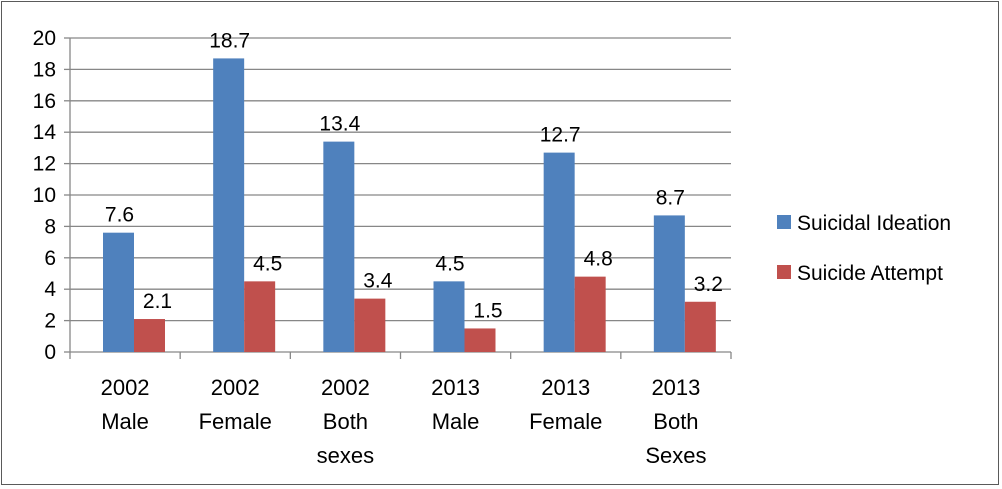 This screenshot has width=1002, height=489. Describe the element at coordinates (119, 215) in the screenshot. I see `data-label: 7.6` at that location.